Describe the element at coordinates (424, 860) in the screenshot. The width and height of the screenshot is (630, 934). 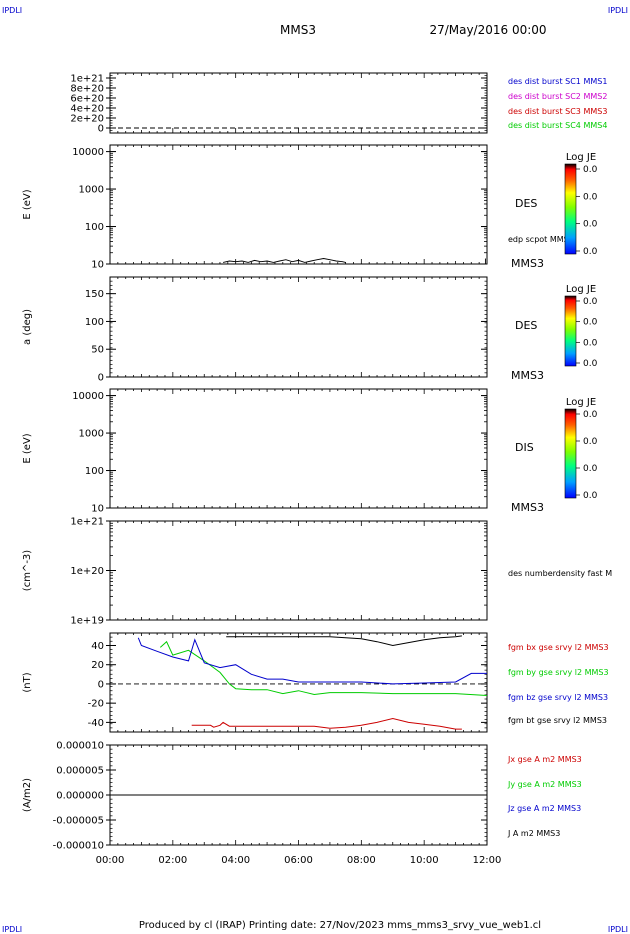
I see `x-tick-label: 10:00` at that location.